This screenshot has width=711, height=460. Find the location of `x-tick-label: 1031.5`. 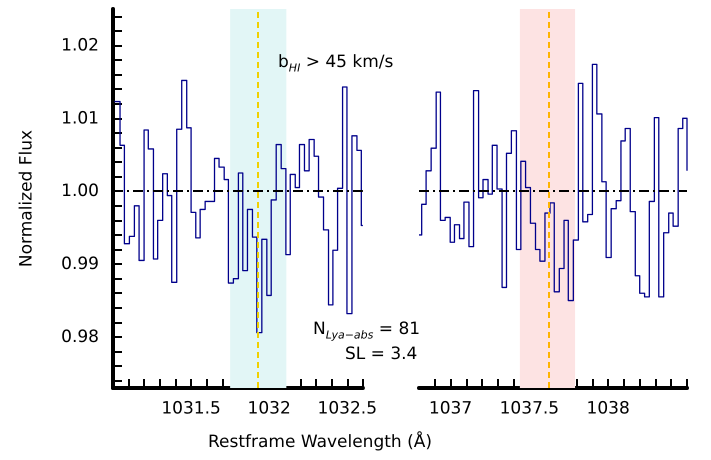

x-tick-label: 1031.5 is located at coordinates (191, 408).